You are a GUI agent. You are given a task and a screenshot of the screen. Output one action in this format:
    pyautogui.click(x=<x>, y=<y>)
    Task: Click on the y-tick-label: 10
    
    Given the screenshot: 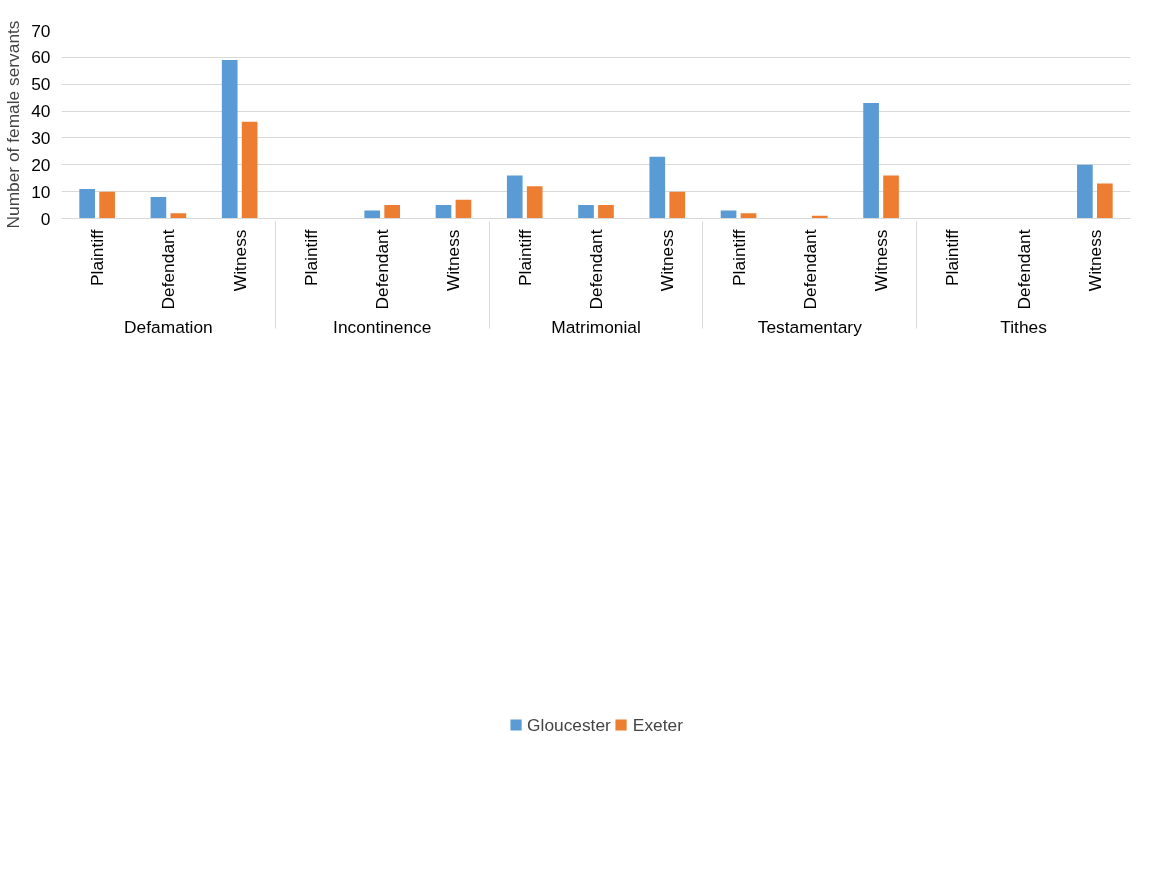 What is the action you would take?
    pyautogui.click(x=41, y=191)
    